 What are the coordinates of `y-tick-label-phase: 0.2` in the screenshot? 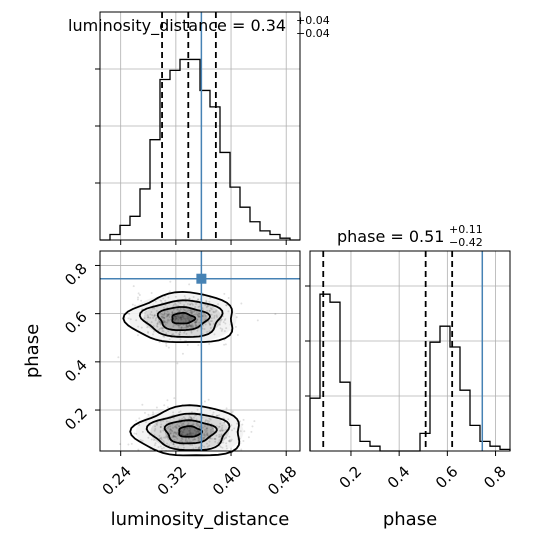 It's located at (76, 419).